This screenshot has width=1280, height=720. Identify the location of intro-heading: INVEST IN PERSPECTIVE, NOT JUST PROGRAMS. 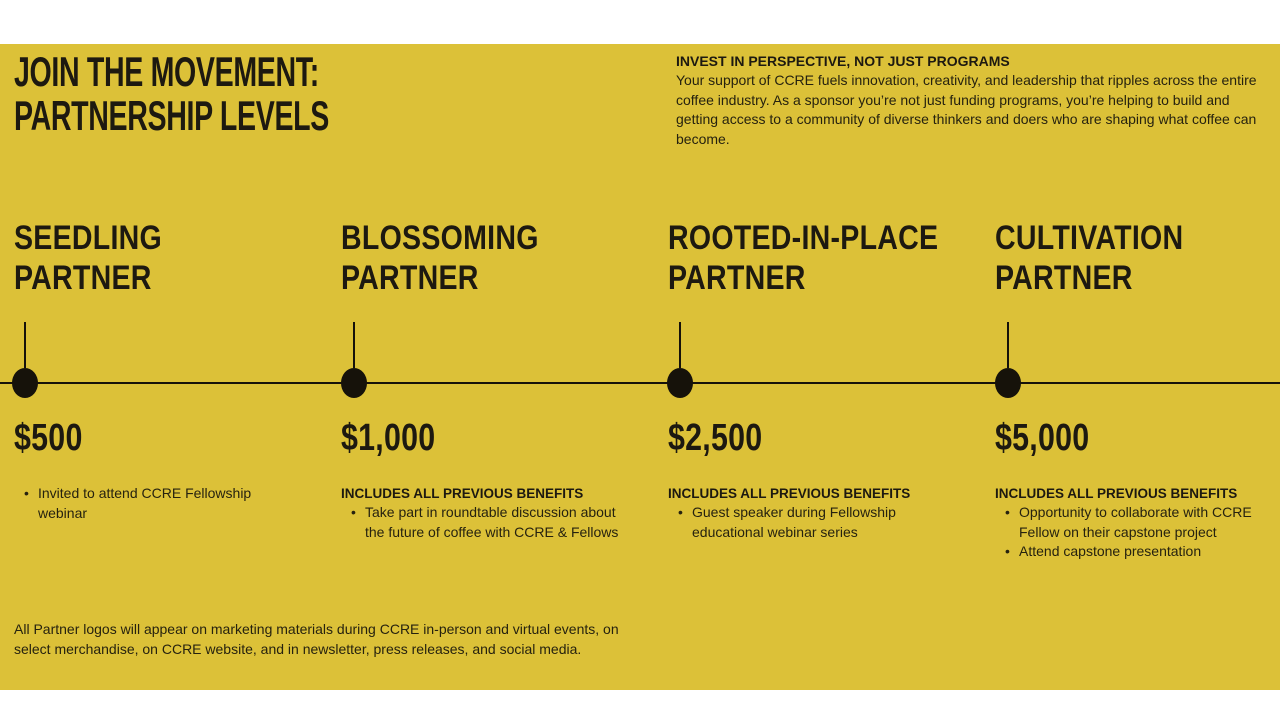
(843, 61).